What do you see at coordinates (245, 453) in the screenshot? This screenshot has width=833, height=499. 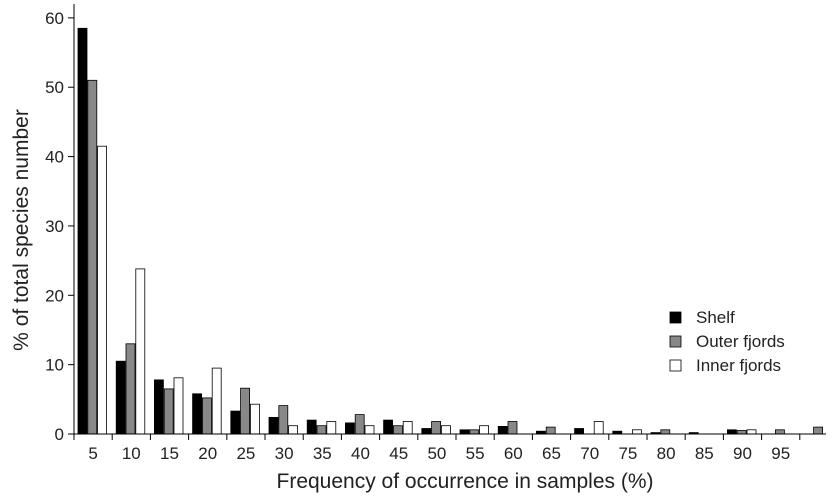 I see `x-tick-label: 25` at bounding box center [245, 453].